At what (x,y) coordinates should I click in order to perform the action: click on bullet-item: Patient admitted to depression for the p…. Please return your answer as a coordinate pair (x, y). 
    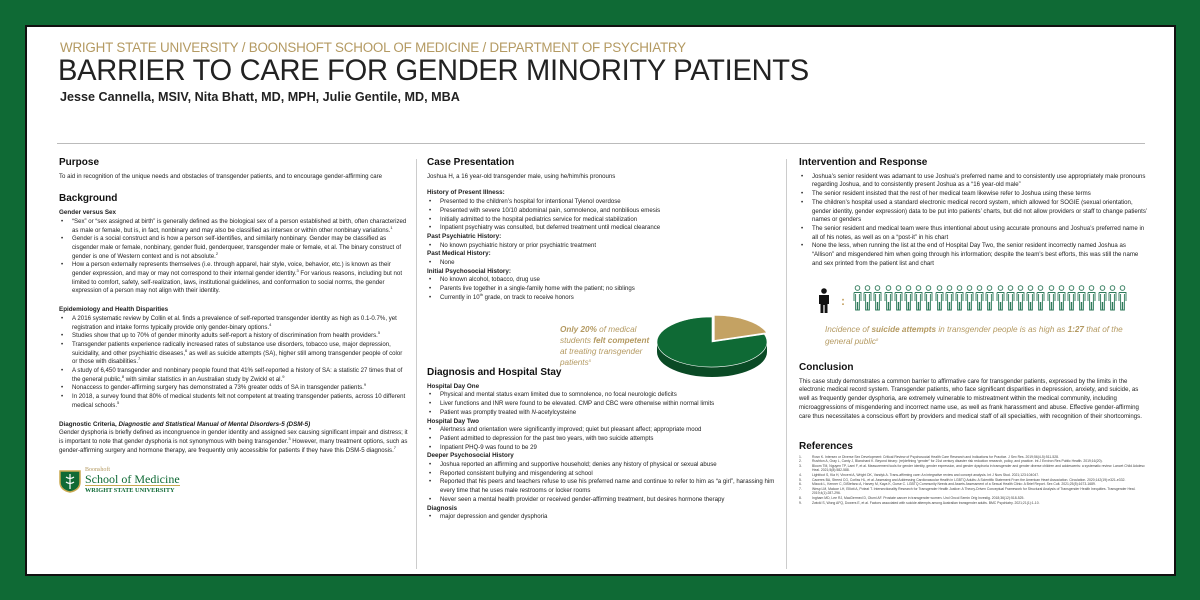
    Looking at the image, I should click on (604, 439).